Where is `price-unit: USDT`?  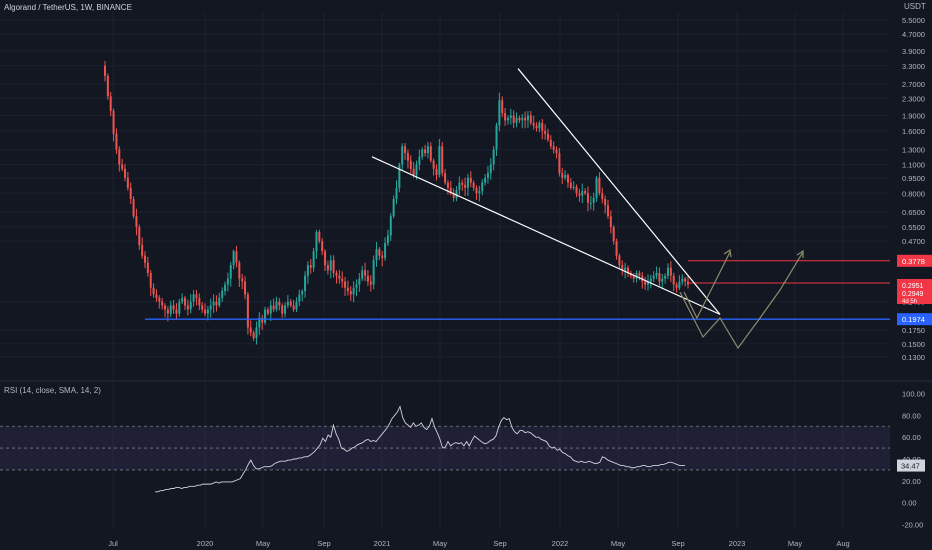
price-unit: USDT is located at coordinates (915, 6).